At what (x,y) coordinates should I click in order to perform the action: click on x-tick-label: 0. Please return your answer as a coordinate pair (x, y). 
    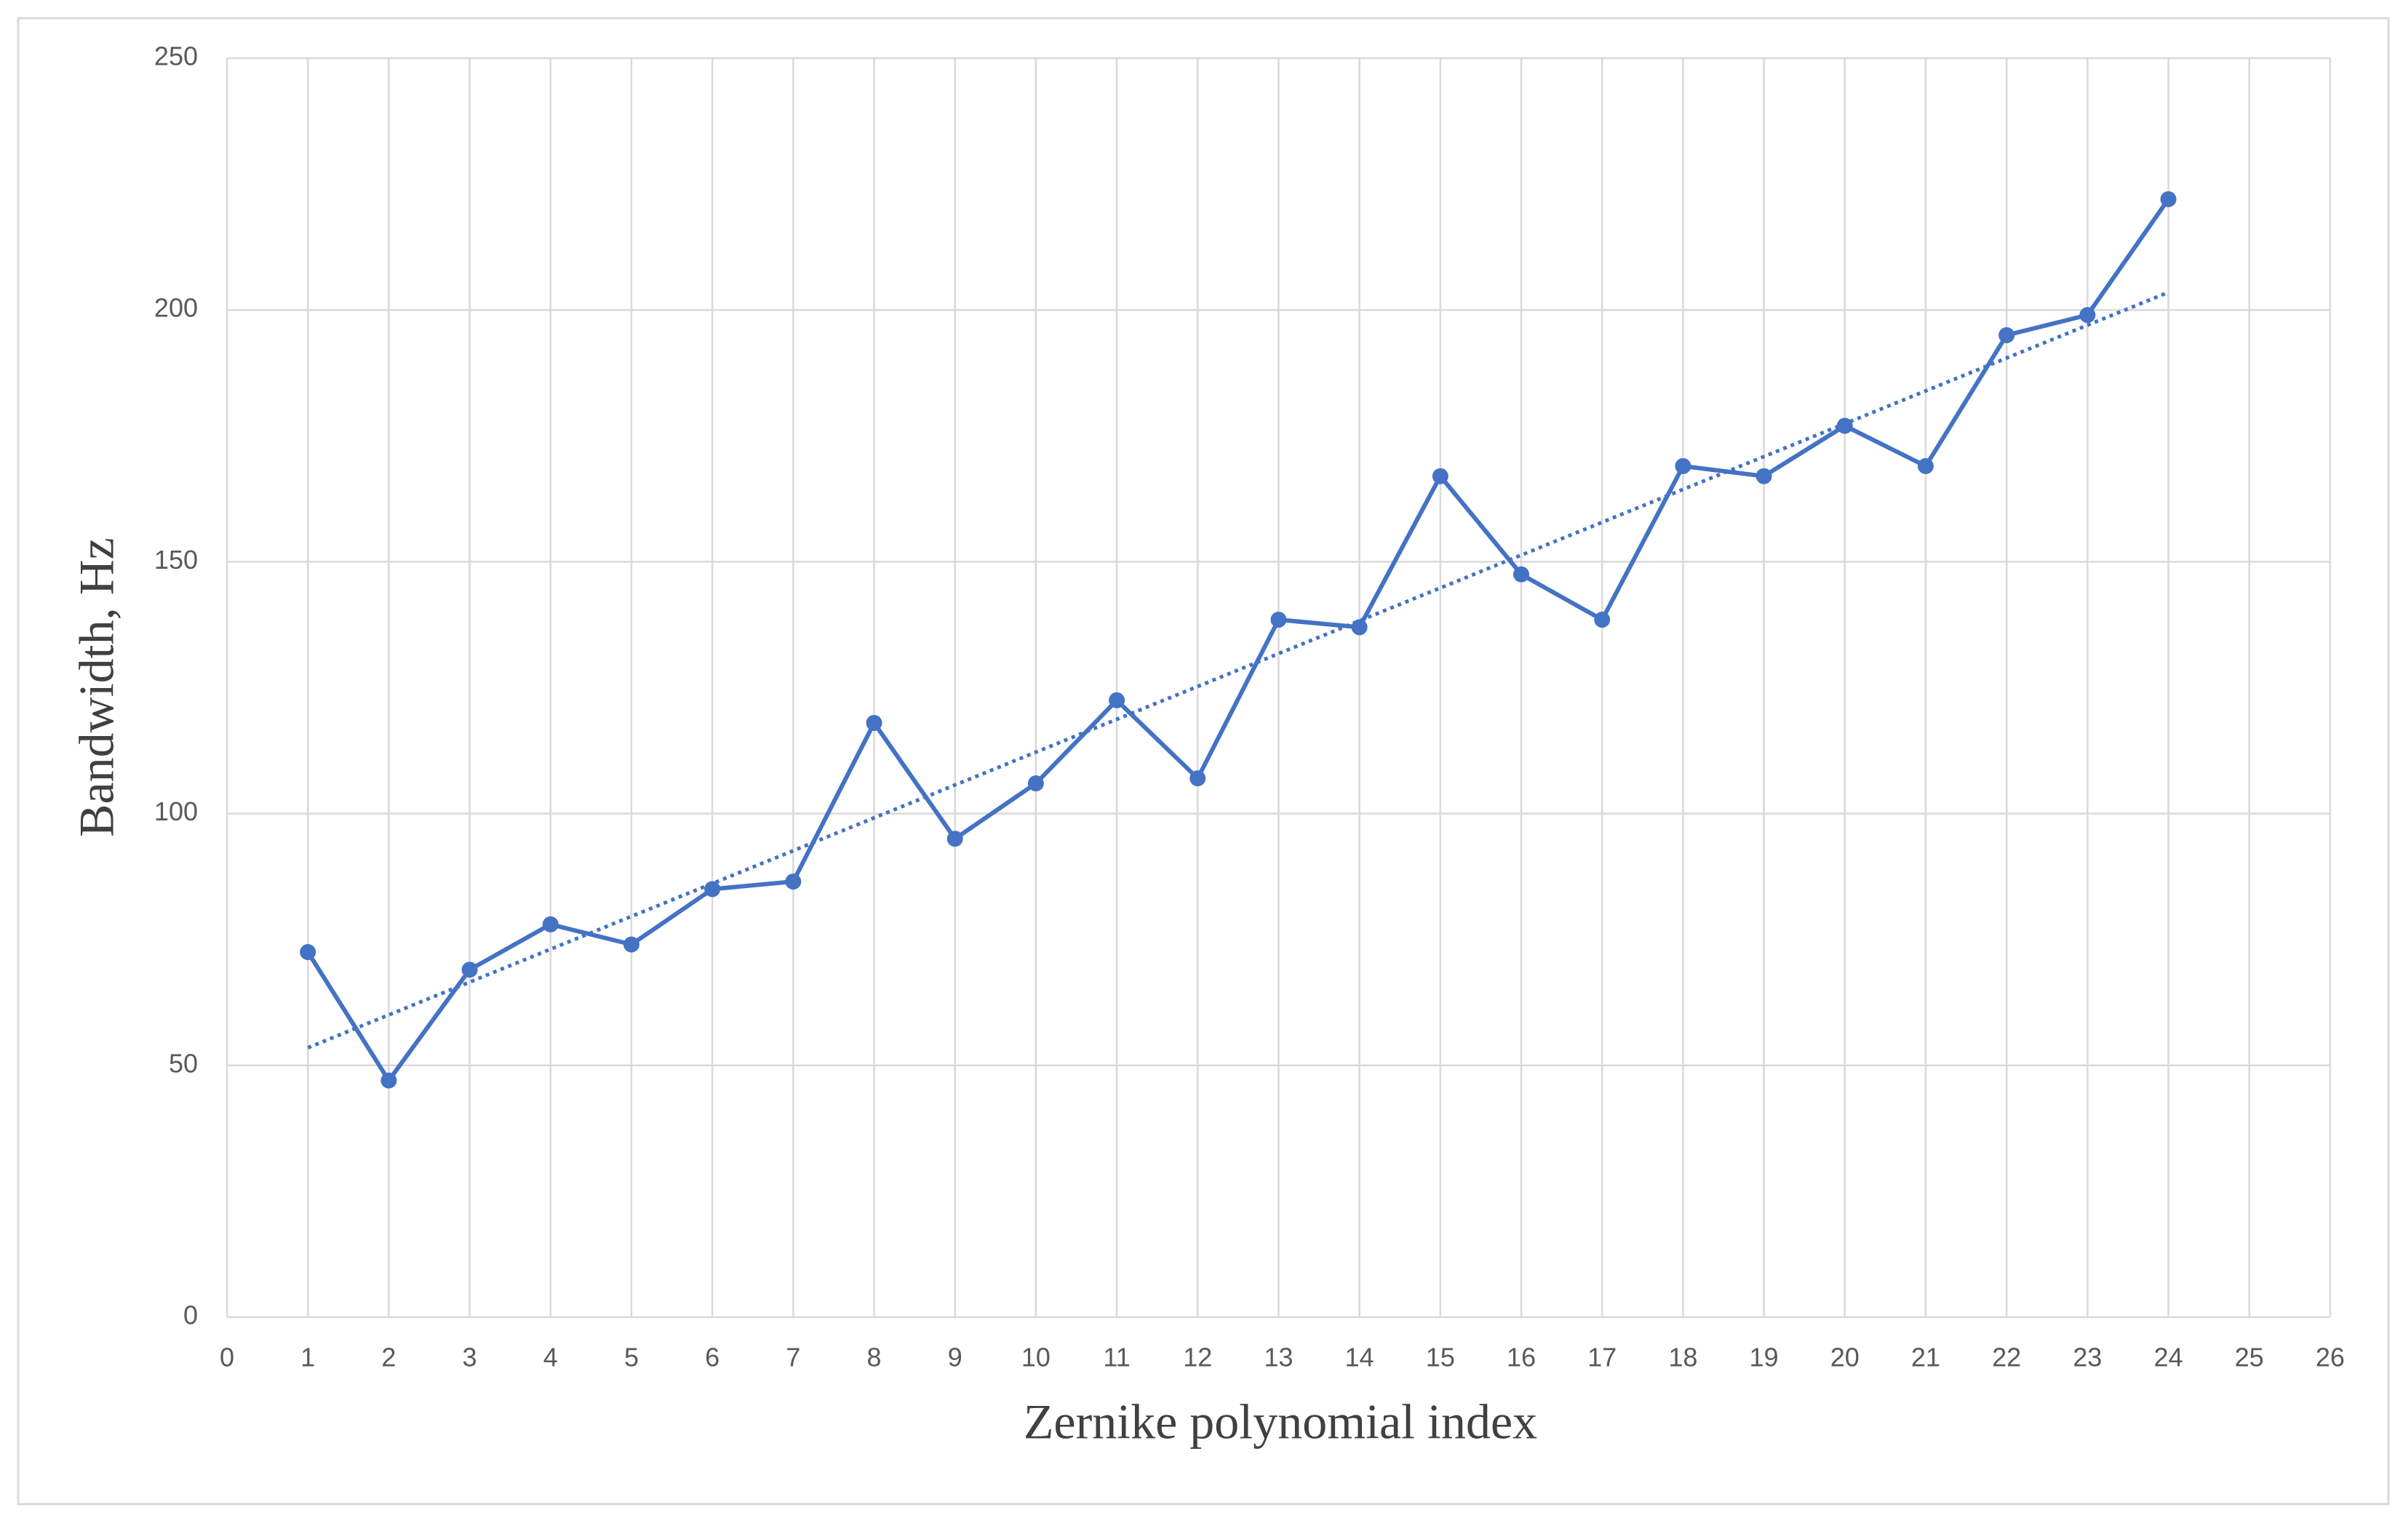
    Looking at the image, I should click on (227, 1357).